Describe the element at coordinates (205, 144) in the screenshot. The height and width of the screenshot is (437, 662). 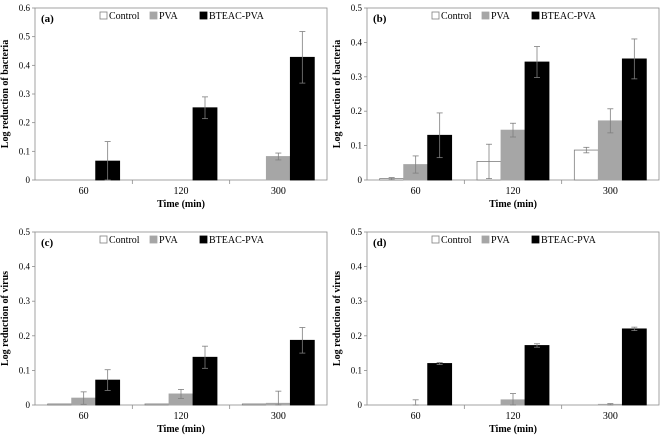
I see `panel-a-bar-bteac-pva` at that location.